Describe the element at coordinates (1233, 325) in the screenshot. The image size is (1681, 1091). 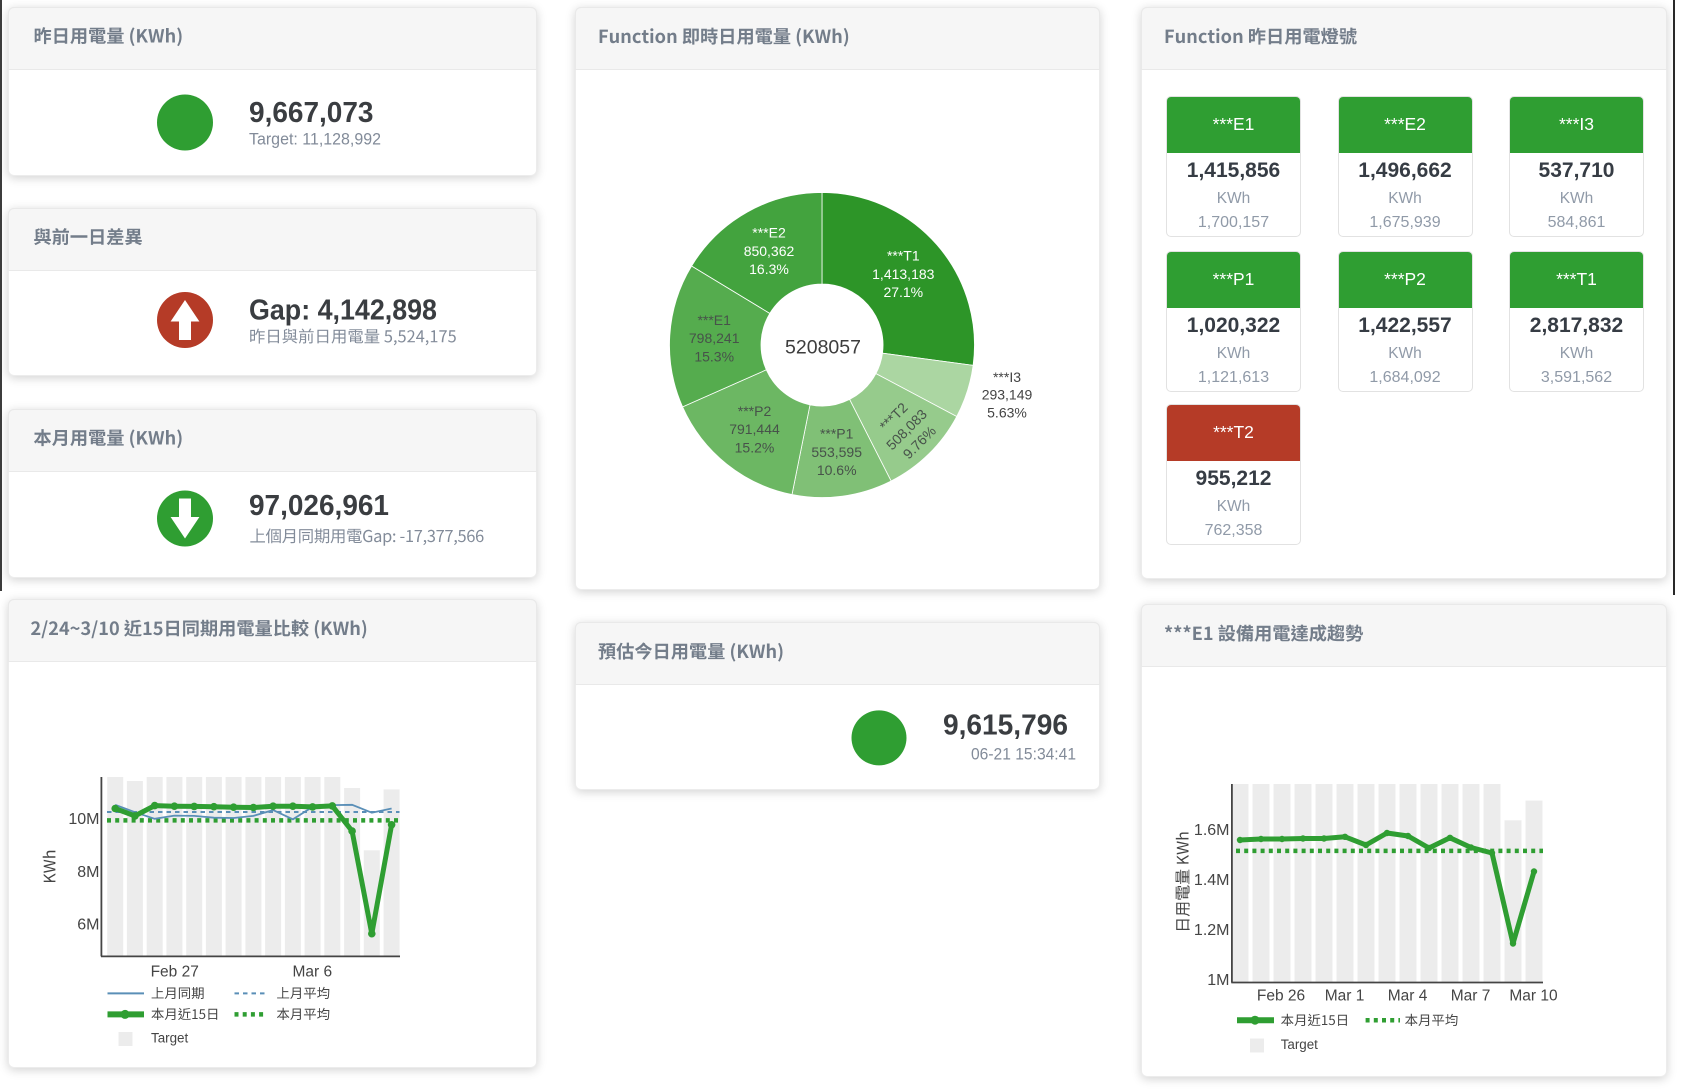
I see `svg-text: 1,020,322` at that location.